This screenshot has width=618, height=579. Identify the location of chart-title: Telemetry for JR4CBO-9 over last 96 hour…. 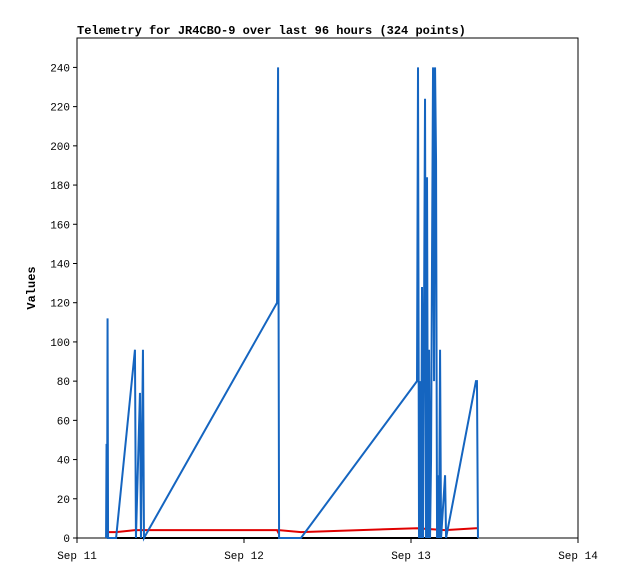
(271, 31).